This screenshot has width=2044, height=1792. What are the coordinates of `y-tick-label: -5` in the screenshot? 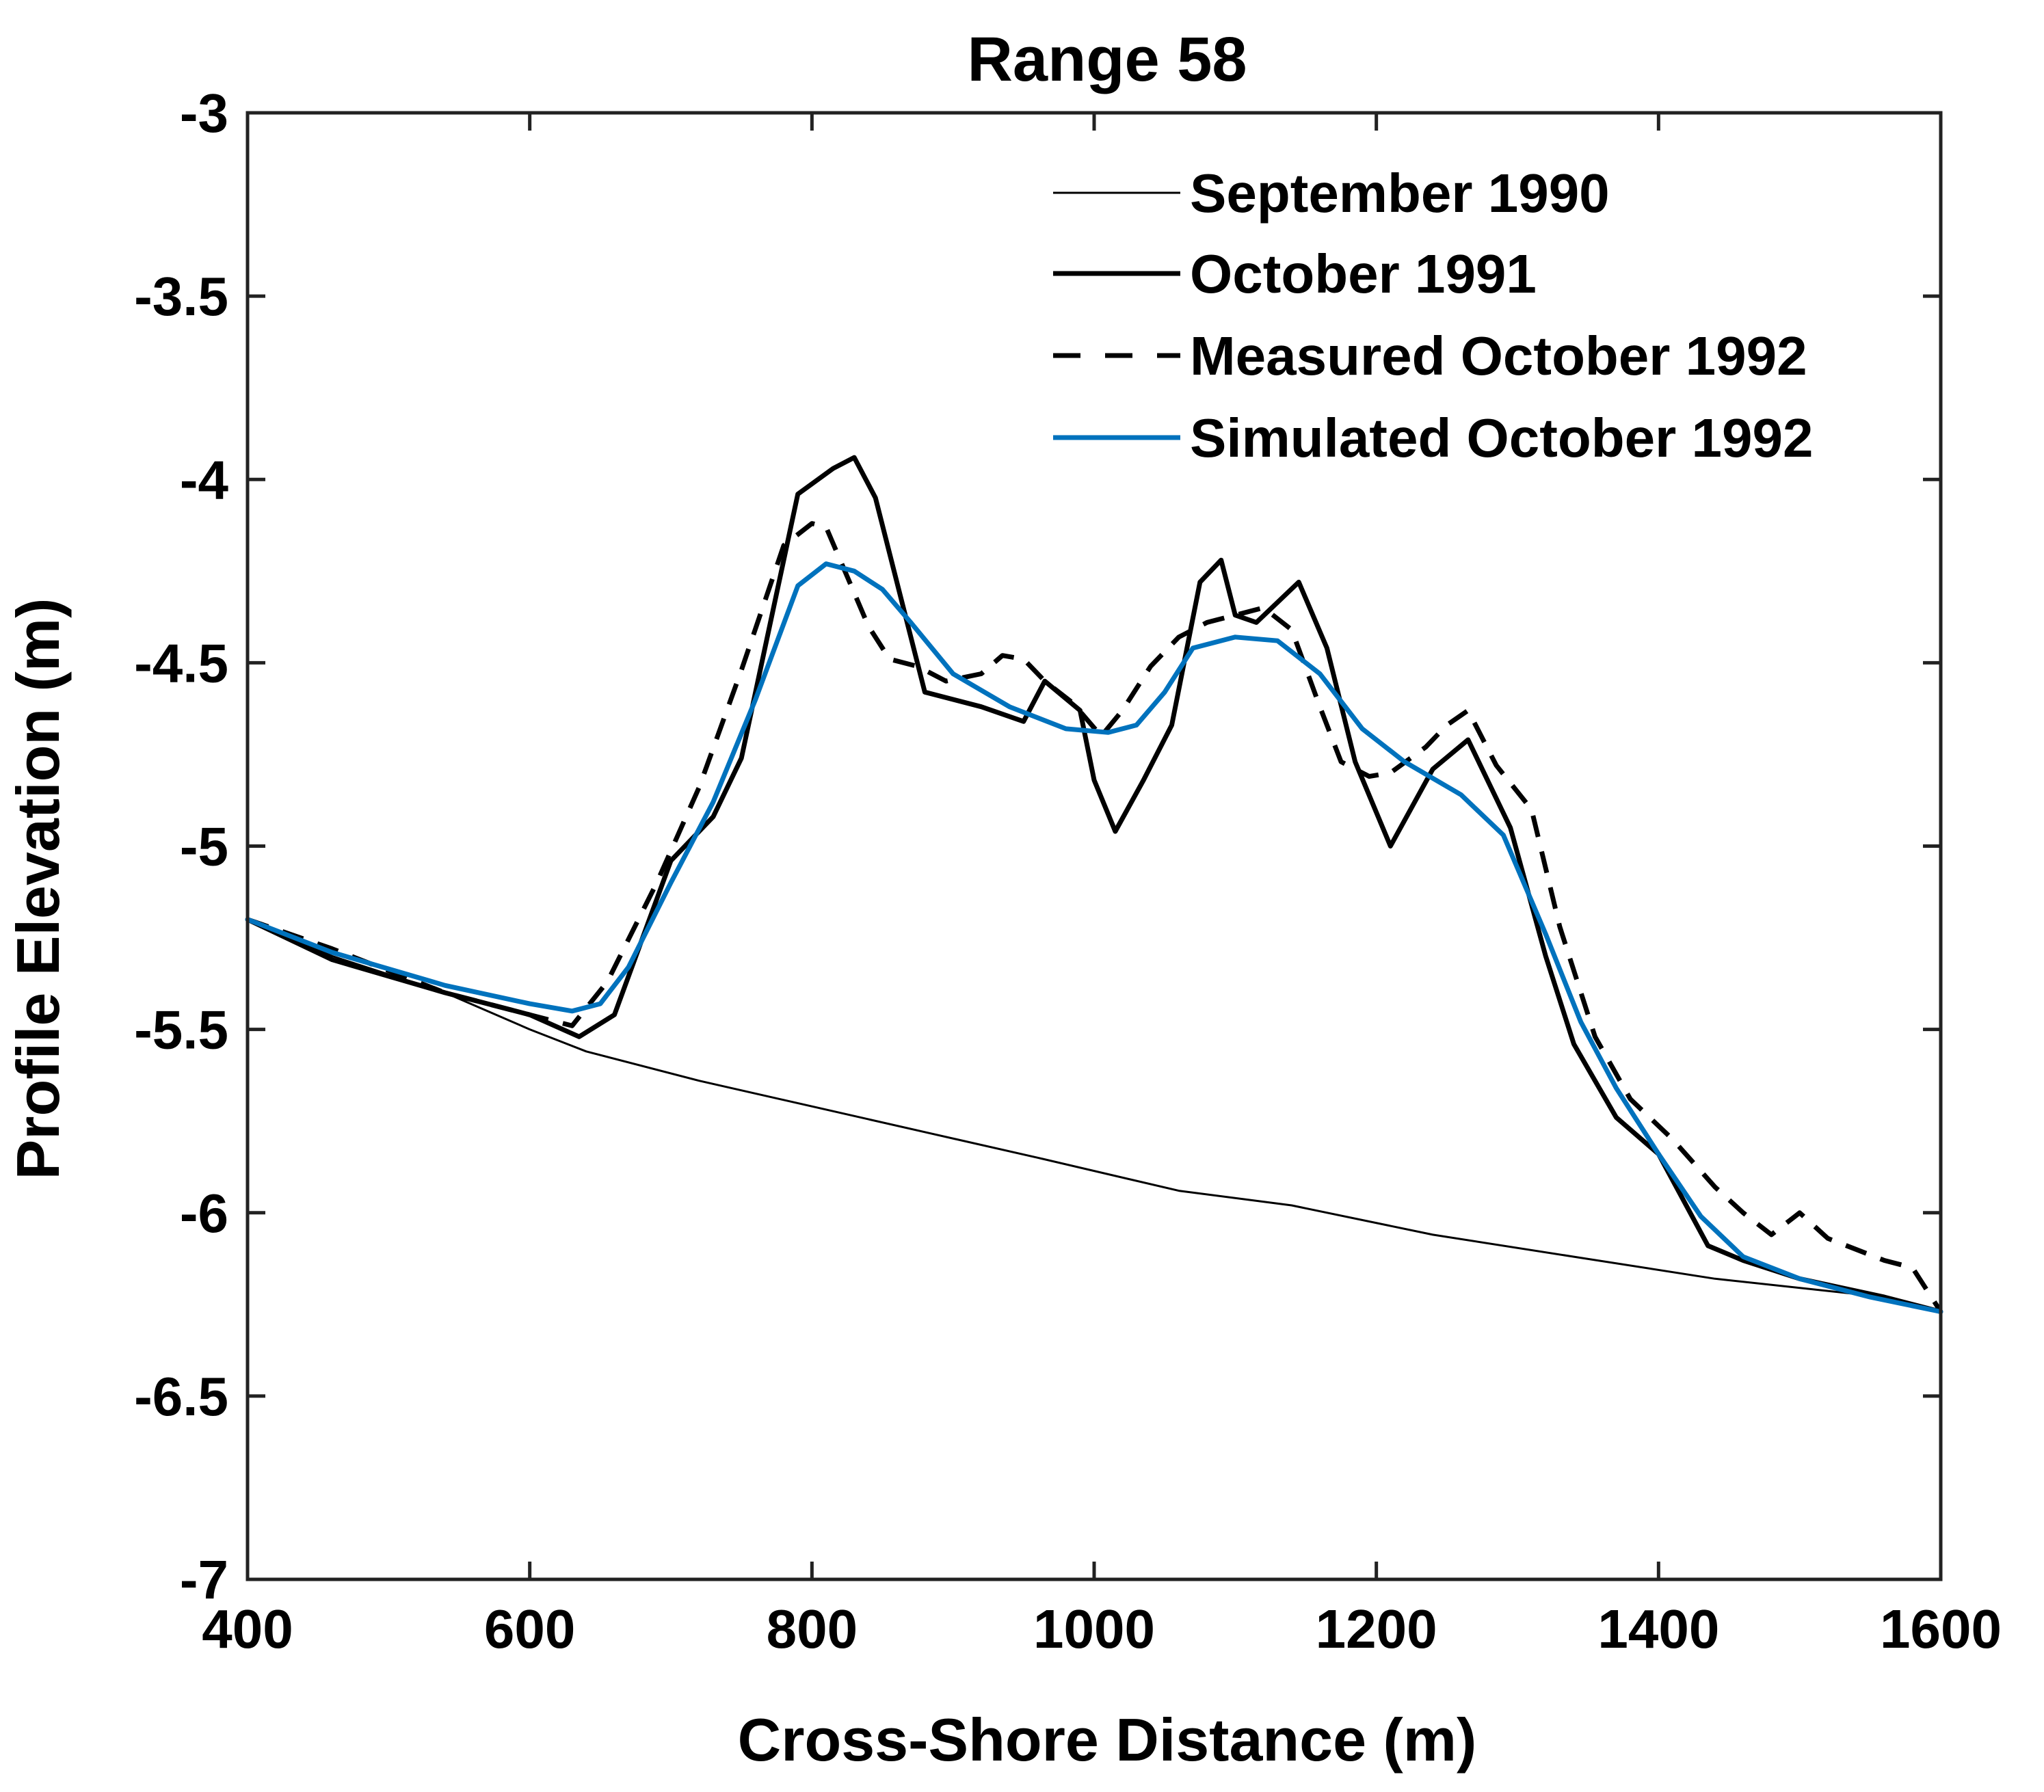 It's located at (204, 847).